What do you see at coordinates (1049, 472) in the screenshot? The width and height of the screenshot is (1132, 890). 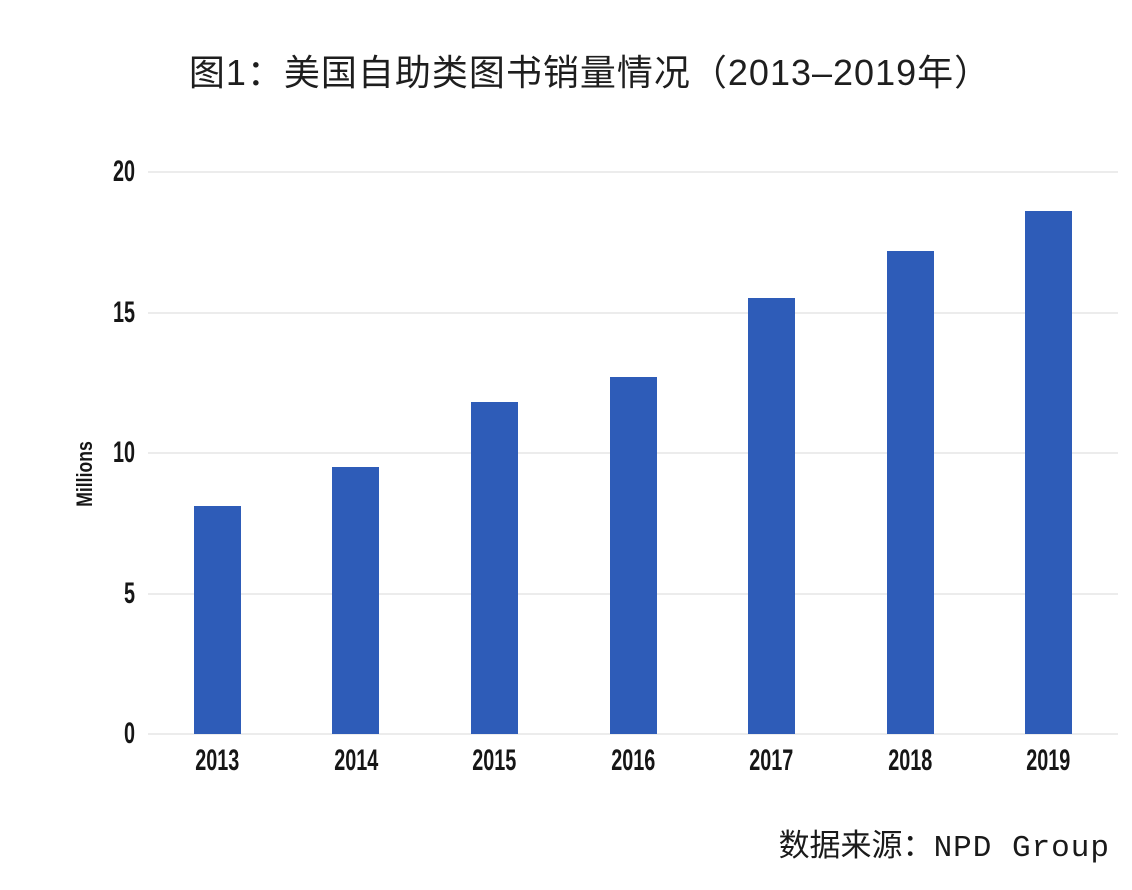 I see `bar-2019` at bounding box center [1049, 472].